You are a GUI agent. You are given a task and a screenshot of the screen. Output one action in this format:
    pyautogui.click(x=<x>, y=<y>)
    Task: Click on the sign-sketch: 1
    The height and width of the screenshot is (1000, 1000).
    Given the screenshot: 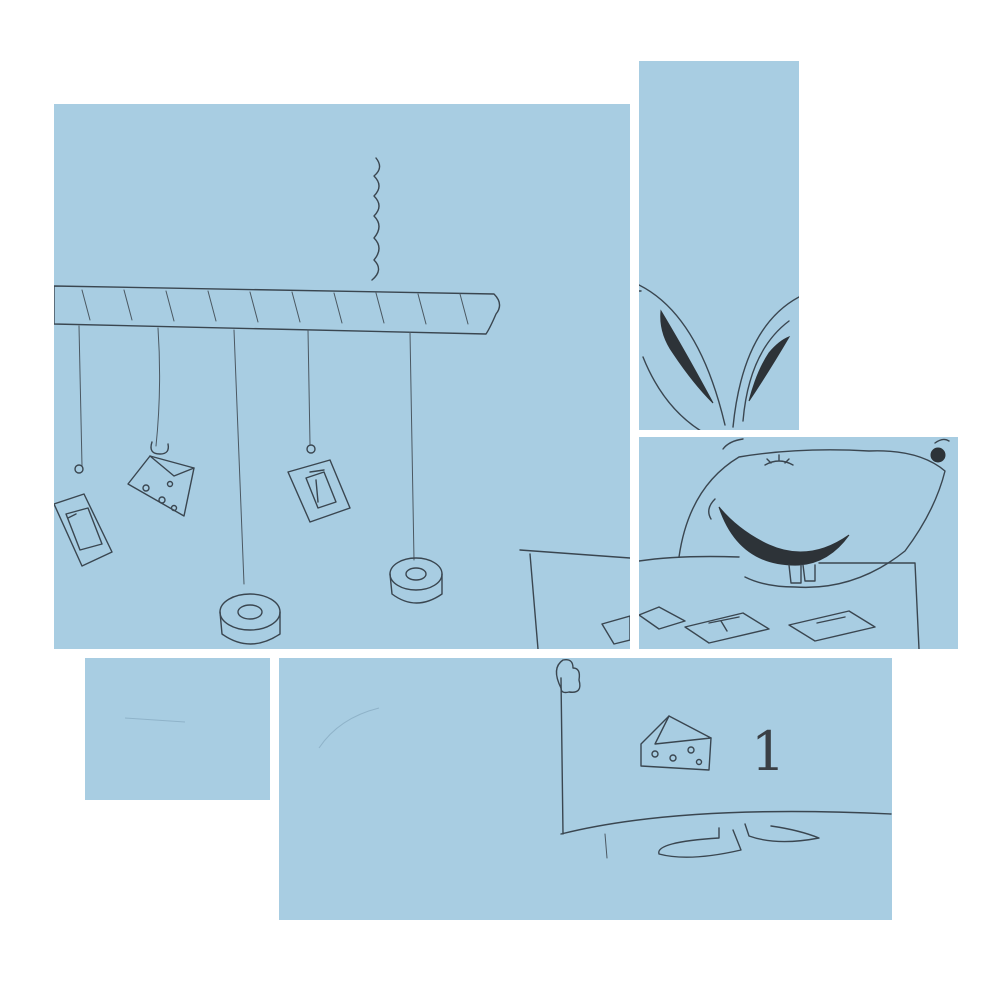 What is the action you would take?
    pyautogui.click(x=605, y=758)
    